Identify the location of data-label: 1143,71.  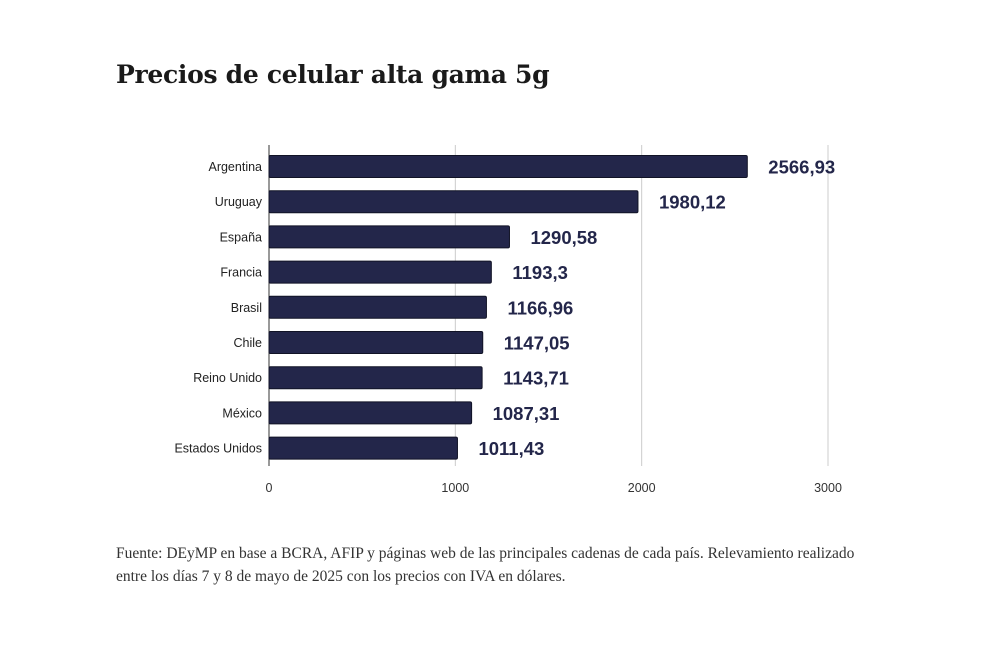
(536, 378).